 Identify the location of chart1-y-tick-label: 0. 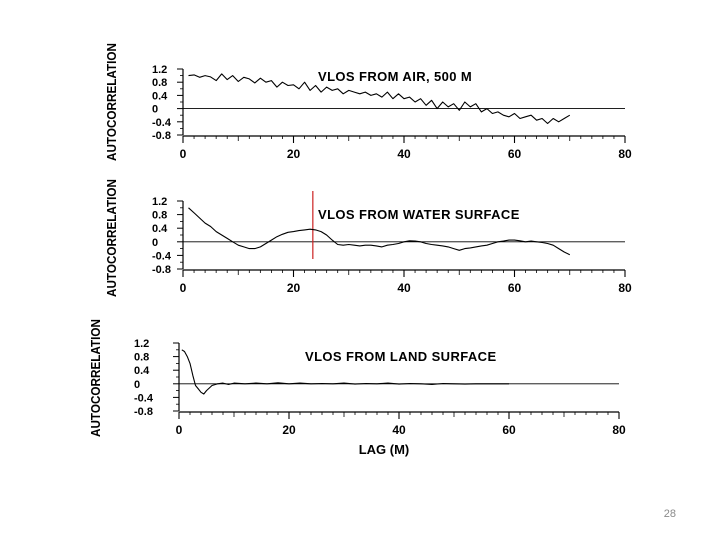
(155, 110).